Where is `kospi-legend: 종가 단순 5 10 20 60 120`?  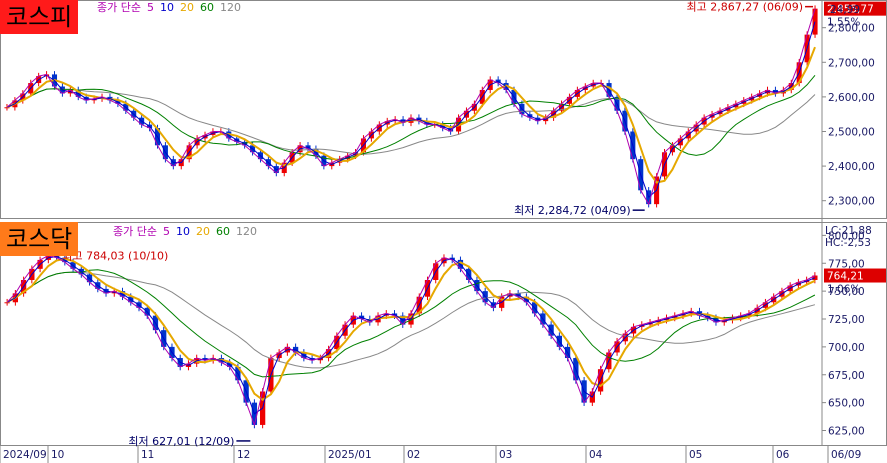 kospi-legend: 종가 단순 5 10 20 60 120 is located at coordinates (172, 7).